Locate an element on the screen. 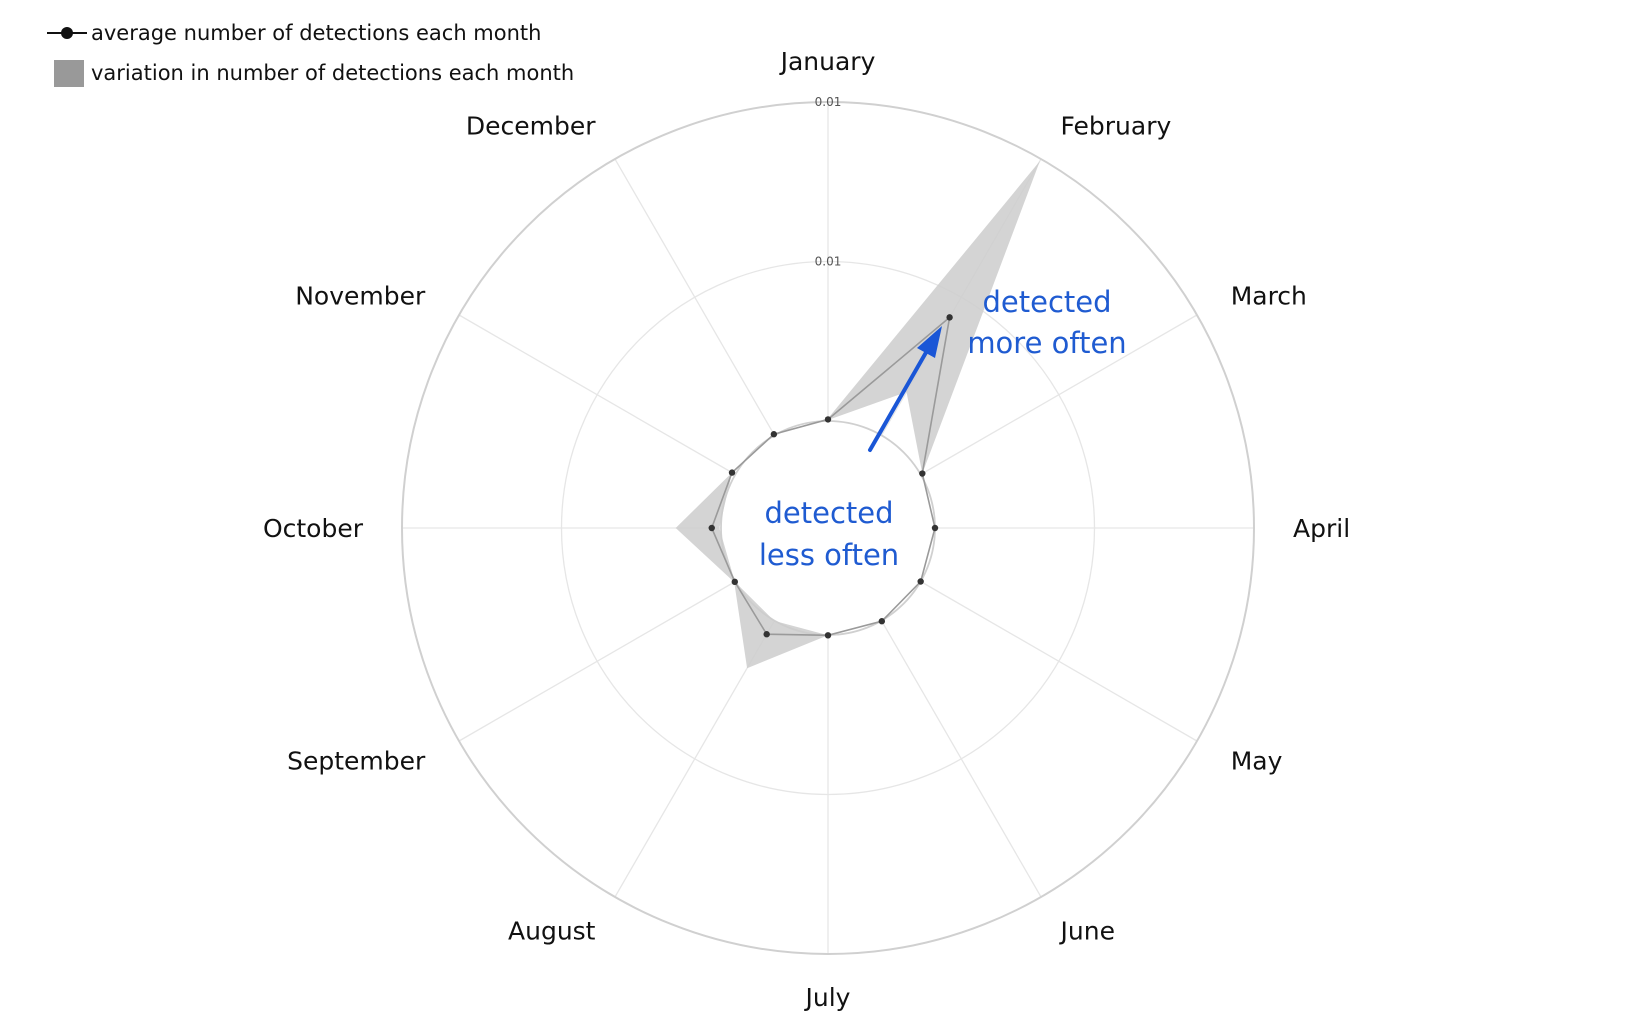  month-label-december: December is located at coordinates (531, 125).